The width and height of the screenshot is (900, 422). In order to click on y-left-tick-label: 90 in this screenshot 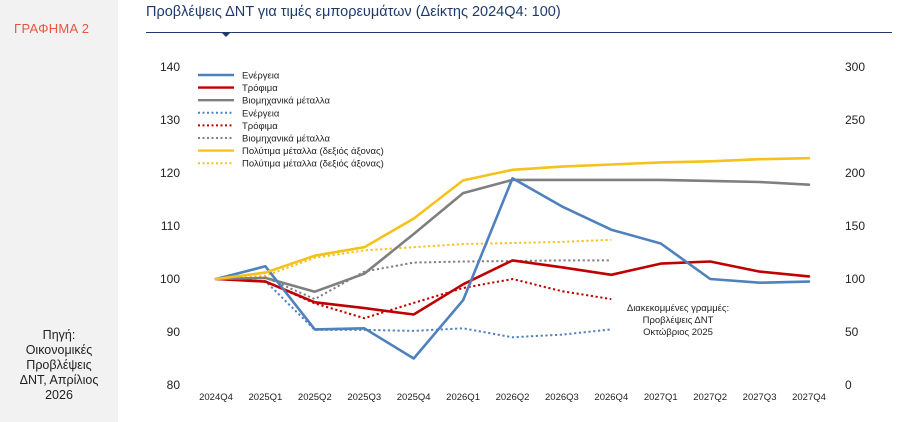, I will do `click(174, 332)`.